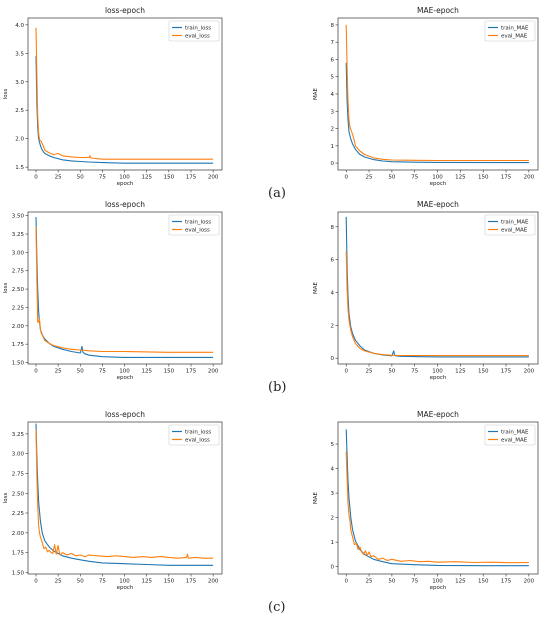 This screenshot has width=550, height=623. What do you see at coordinates (333, 43) in the screenshot?
I see `y-tick-label: 7` at bounding box center [333, 43].